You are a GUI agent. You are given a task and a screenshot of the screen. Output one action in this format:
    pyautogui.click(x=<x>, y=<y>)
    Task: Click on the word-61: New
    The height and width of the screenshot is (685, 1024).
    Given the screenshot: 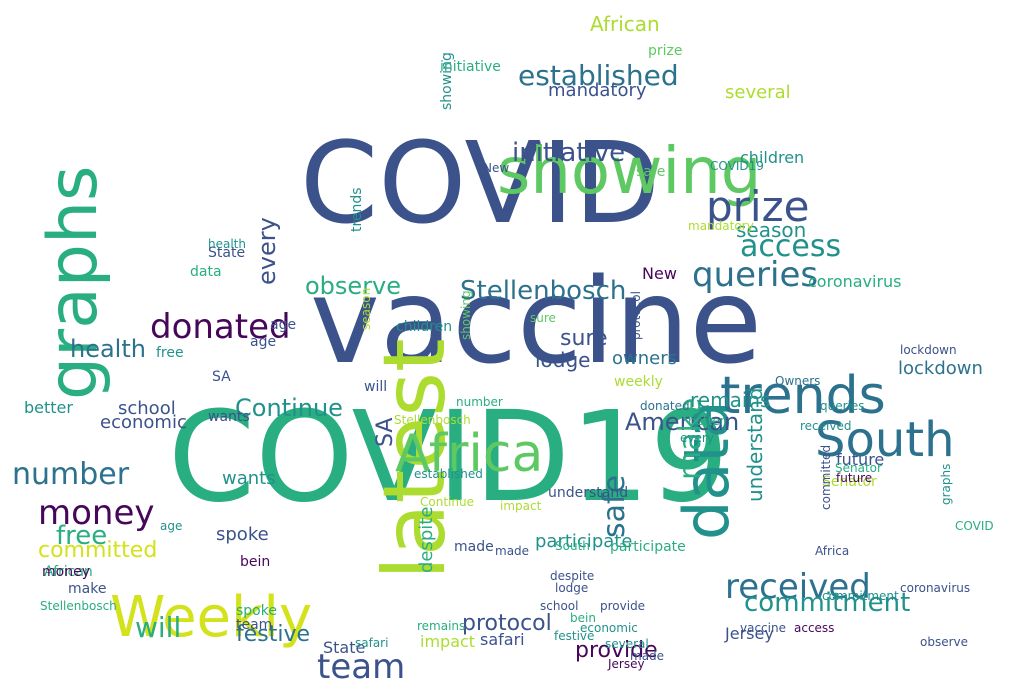 What is the action you would take?
    pyautogui.click(x=659, y=273)
    